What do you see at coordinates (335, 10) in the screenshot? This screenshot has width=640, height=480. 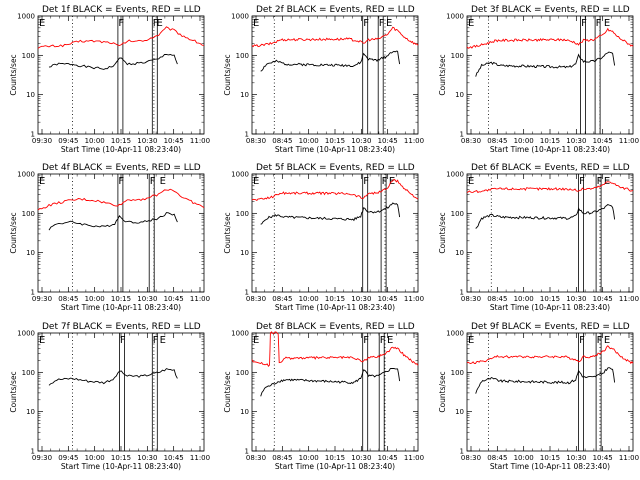 I see `panel-title: Det 2f BLACK = Events, RED = LLD` at bounding box center [335, 10].